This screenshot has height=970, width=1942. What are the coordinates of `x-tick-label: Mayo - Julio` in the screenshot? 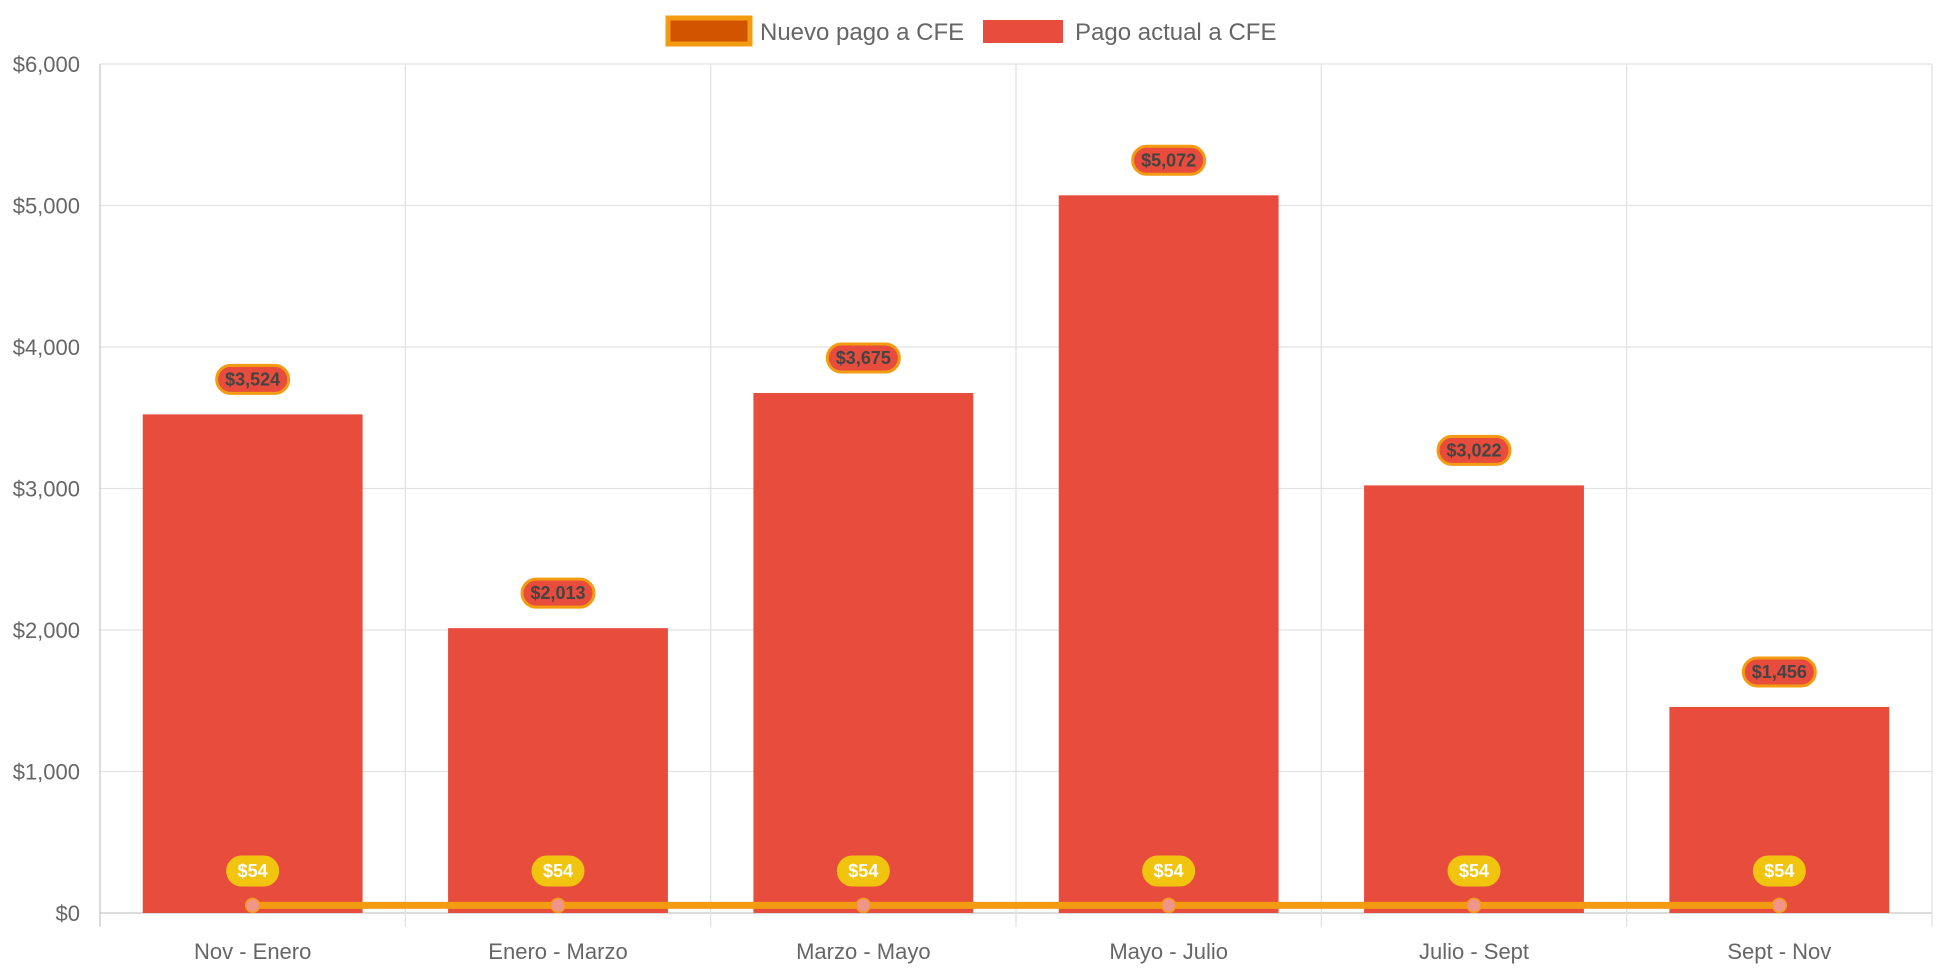 It's located at (1168, 951).